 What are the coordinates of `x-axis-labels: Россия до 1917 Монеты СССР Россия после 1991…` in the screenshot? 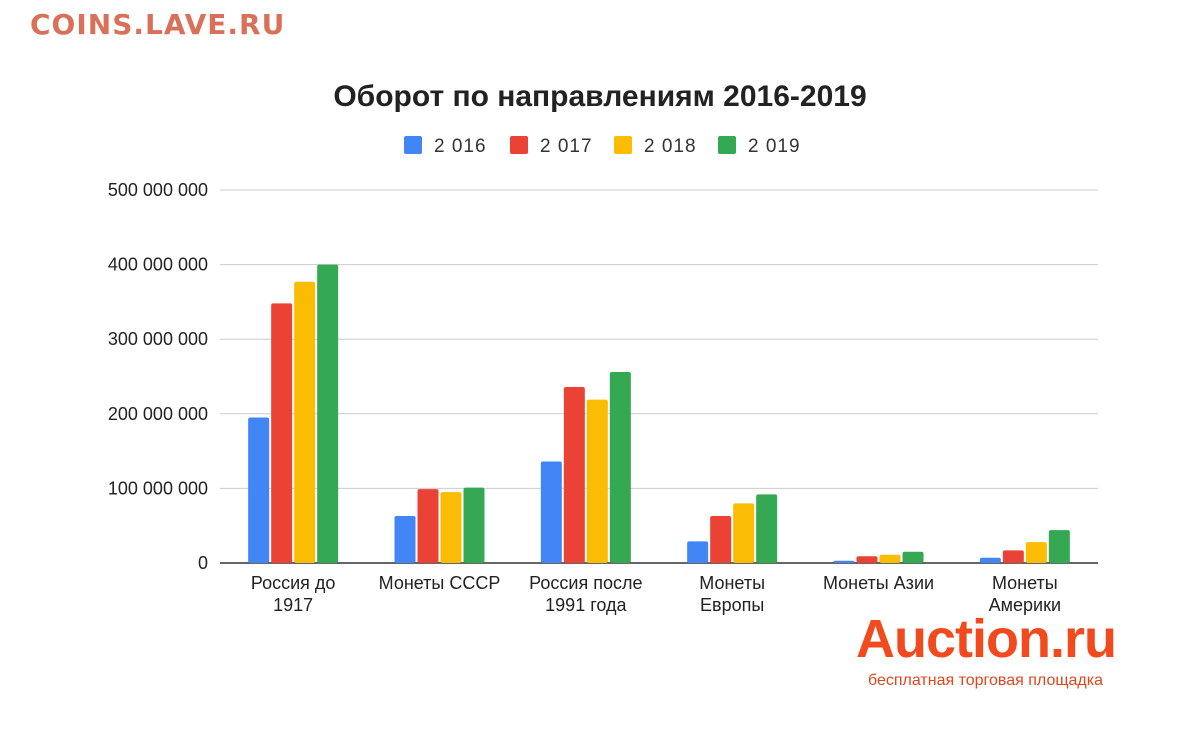 It's located at (656, 594).